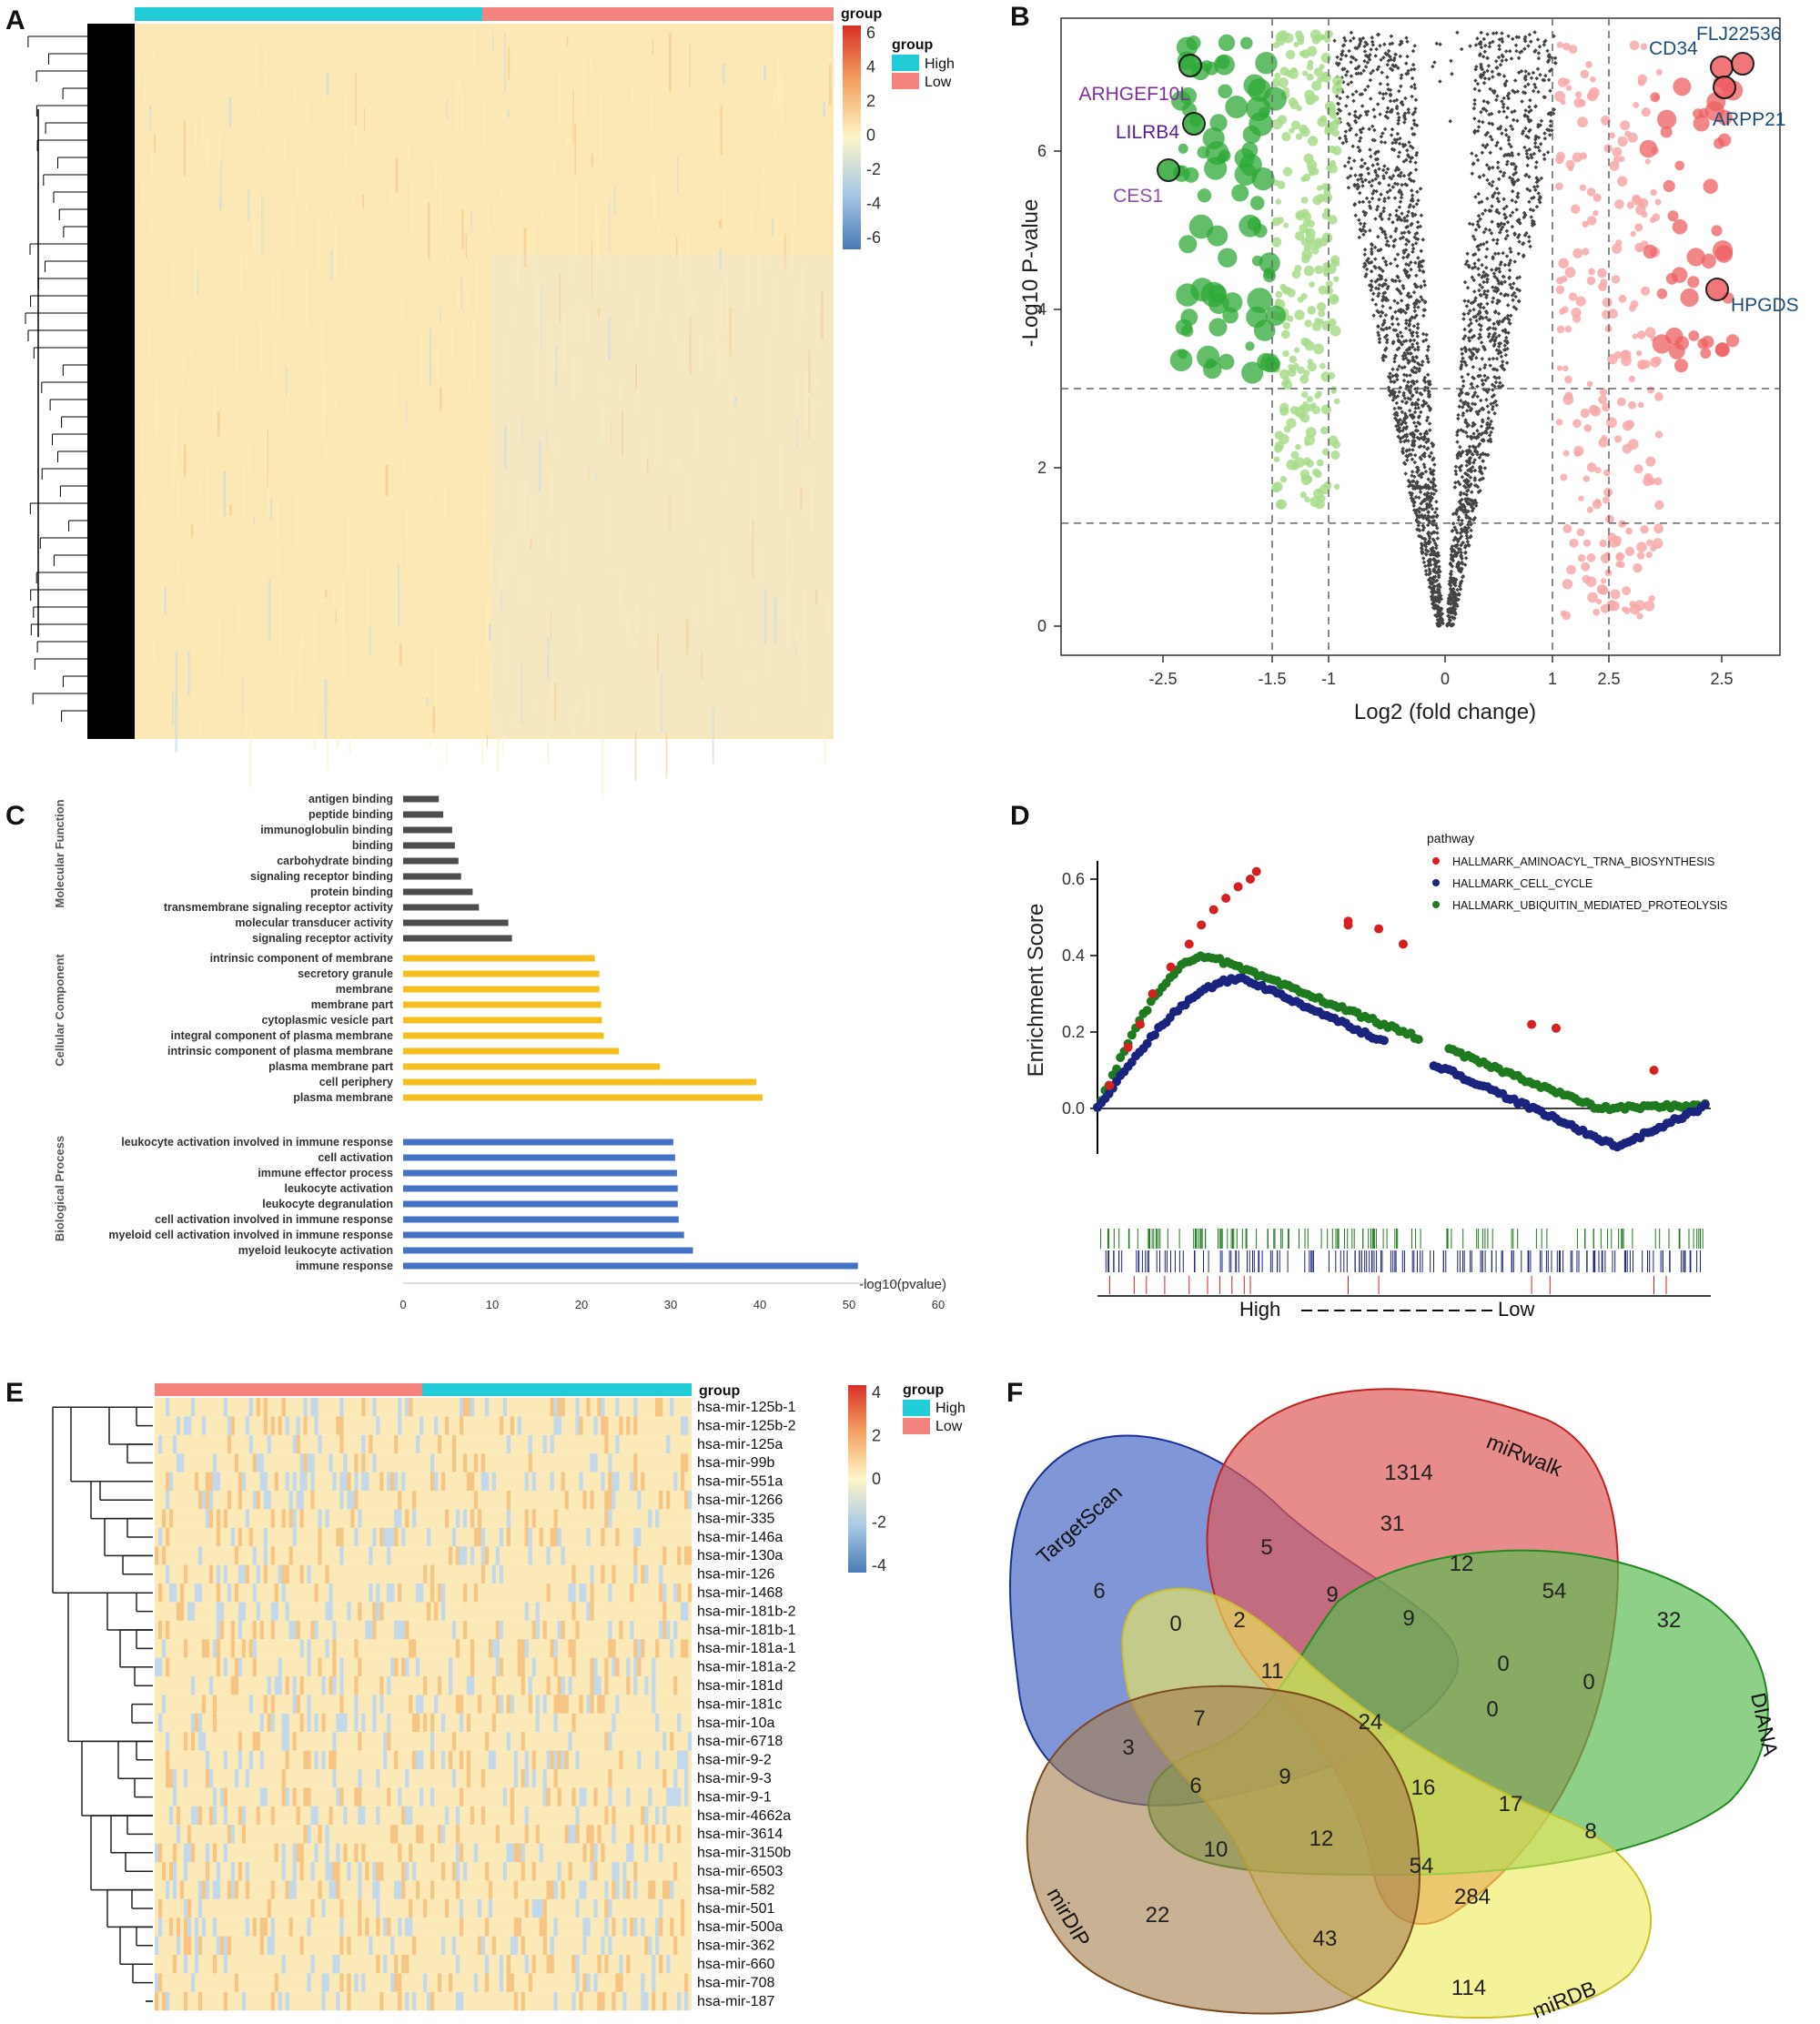 The width and height of the screenshot is (1820, 2024). I want to click on dendrogram-a, so click(80, 382).